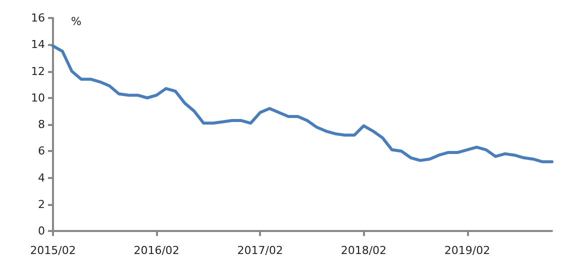  What do you see at coordinates (467, 250) in the screenshot?
I see `x-tick-label: 2019/02` at bounding box center [467, 250].